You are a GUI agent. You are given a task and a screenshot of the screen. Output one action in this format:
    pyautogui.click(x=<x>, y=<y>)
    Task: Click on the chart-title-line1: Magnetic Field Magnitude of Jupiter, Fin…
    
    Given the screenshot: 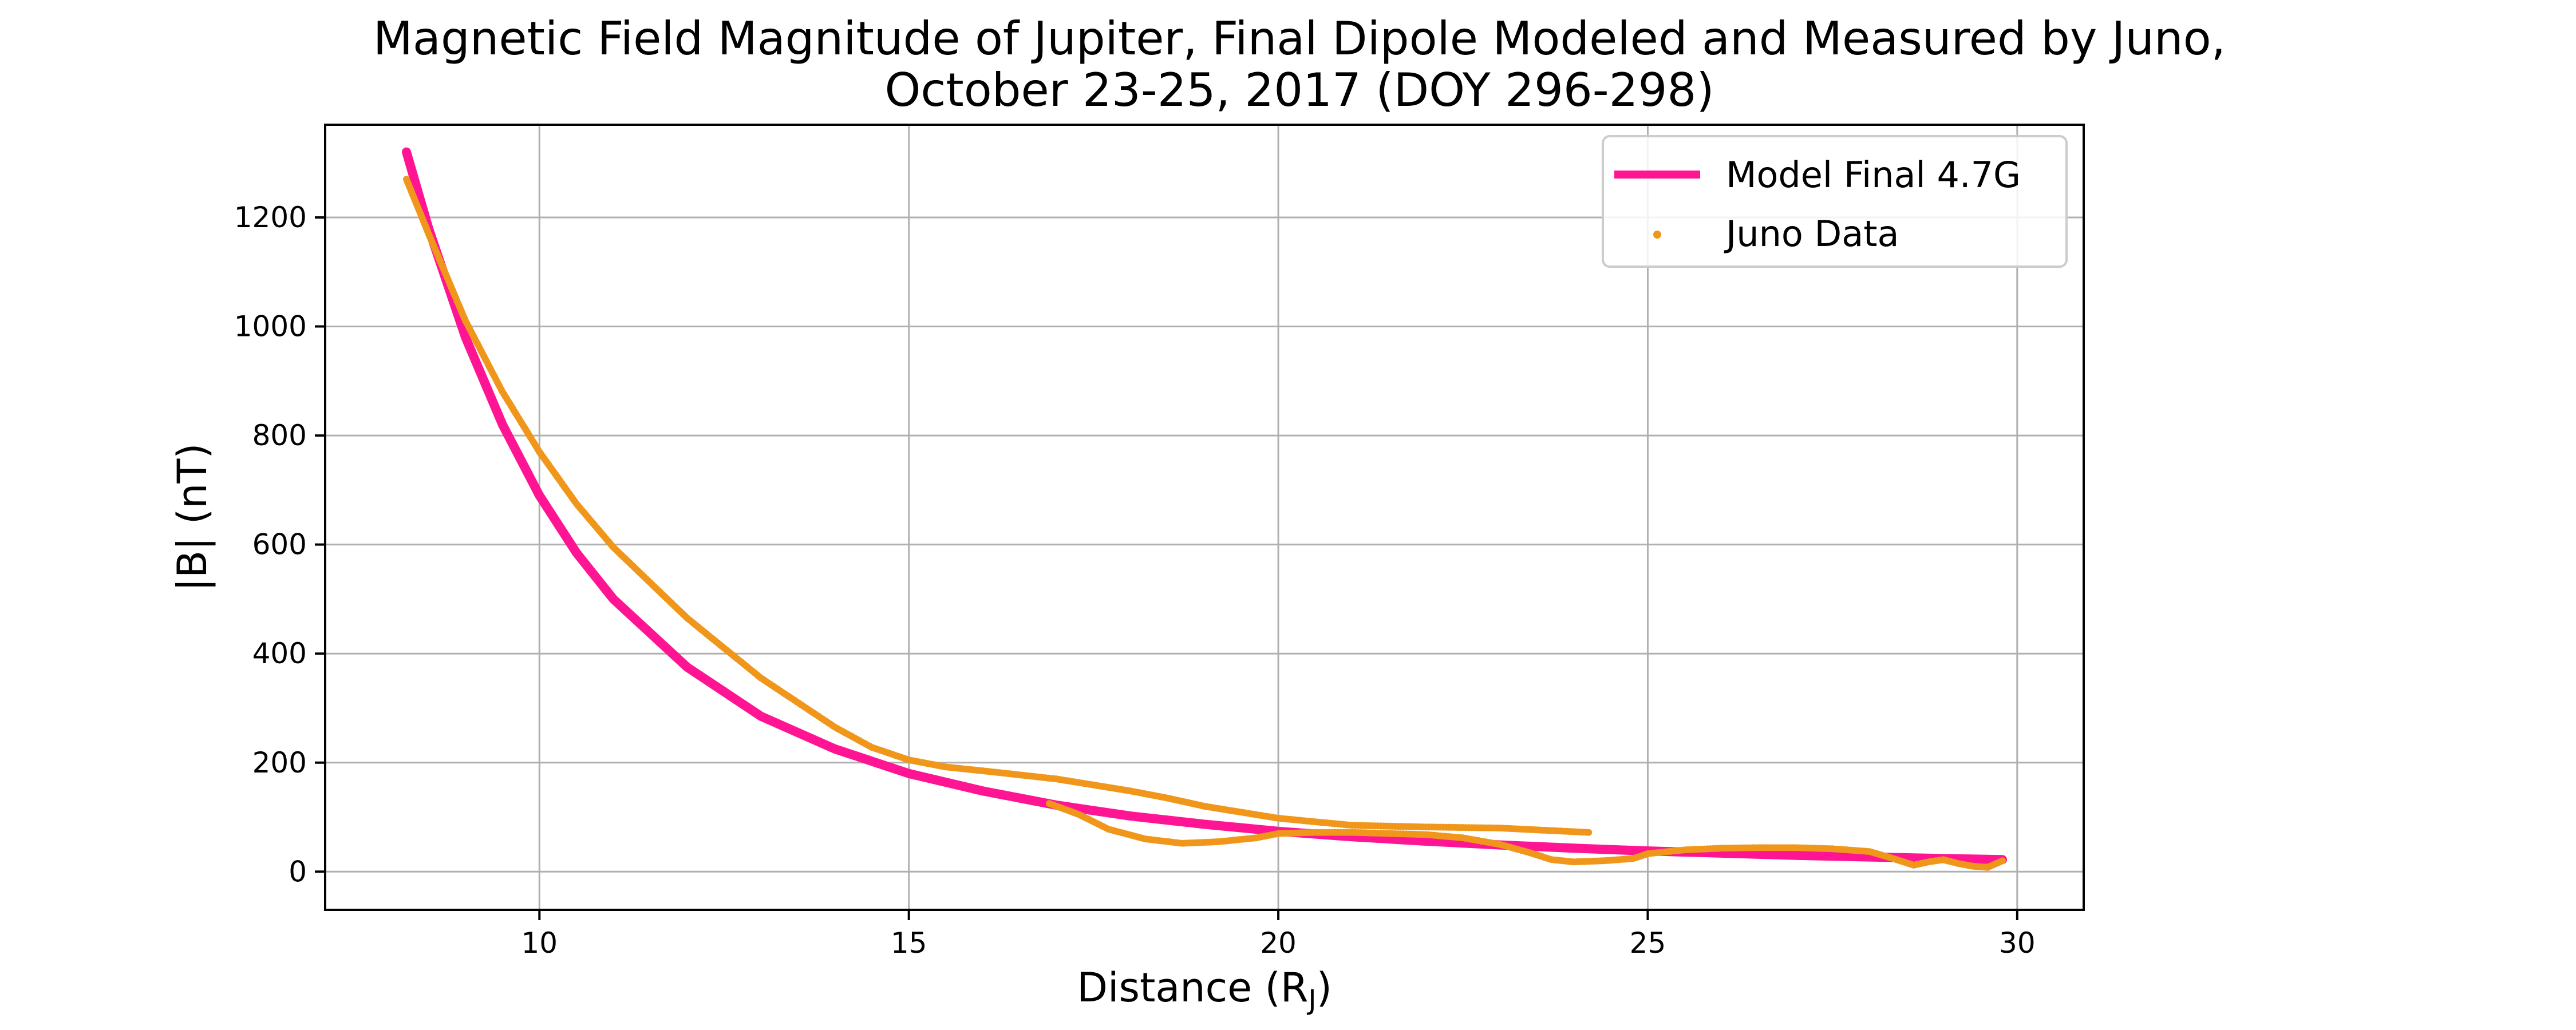 What is the action you would take?
    pyautogui.click(x=1299, y=38)
    